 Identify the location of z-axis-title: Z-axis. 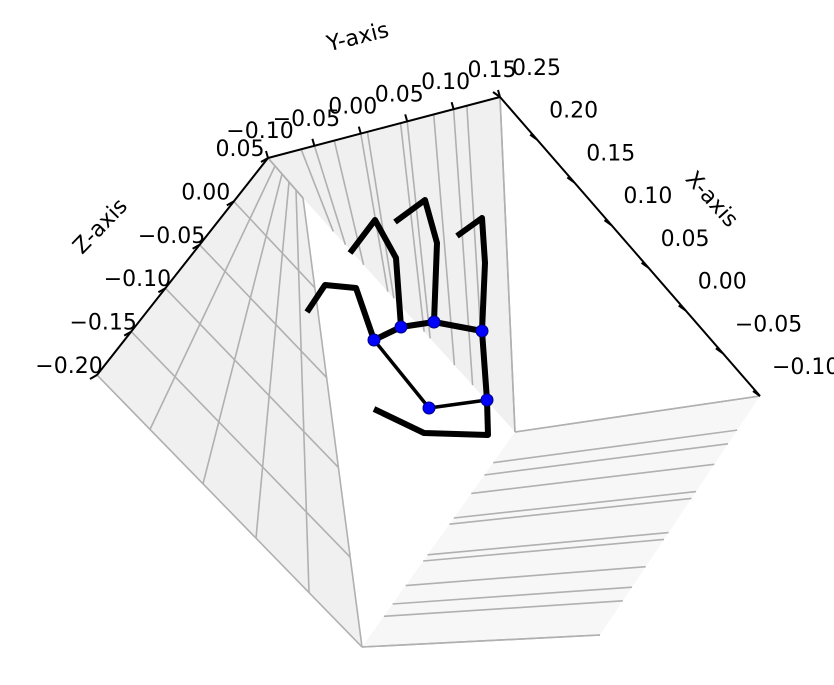
(100, 226).